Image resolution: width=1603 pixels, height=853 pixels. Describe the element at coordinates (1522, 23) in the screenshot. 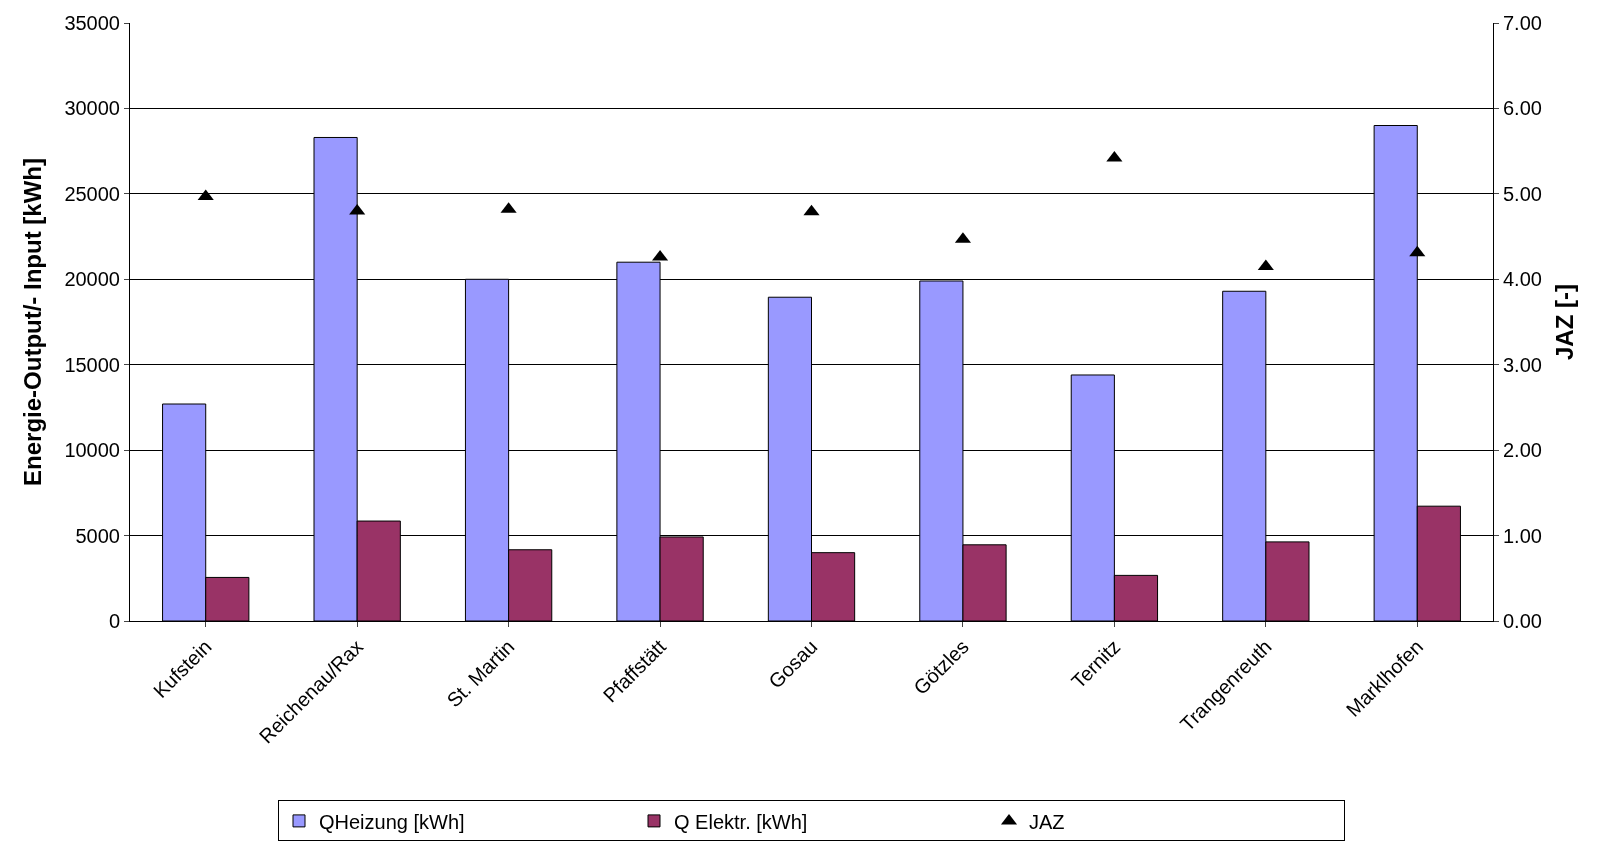

I see `y2-tick-label: 7.00` at that location.